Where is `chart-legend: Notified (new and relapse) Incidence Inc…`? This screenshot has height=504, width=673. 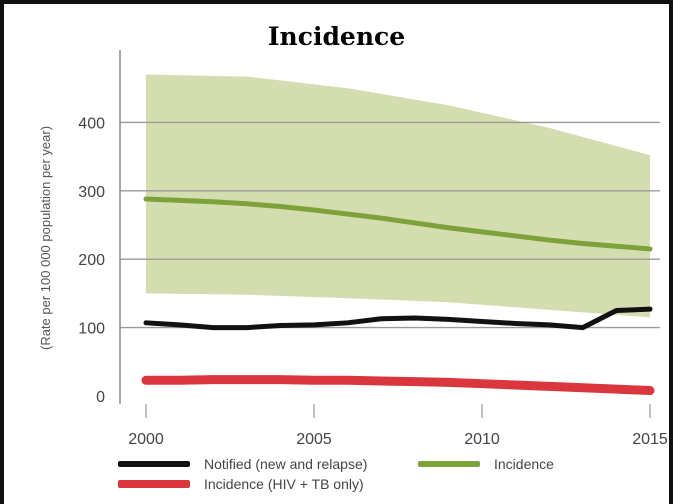 chart-legend: Notified (new and relapse) Incidence Inc… is located at coordinates (388, 478).